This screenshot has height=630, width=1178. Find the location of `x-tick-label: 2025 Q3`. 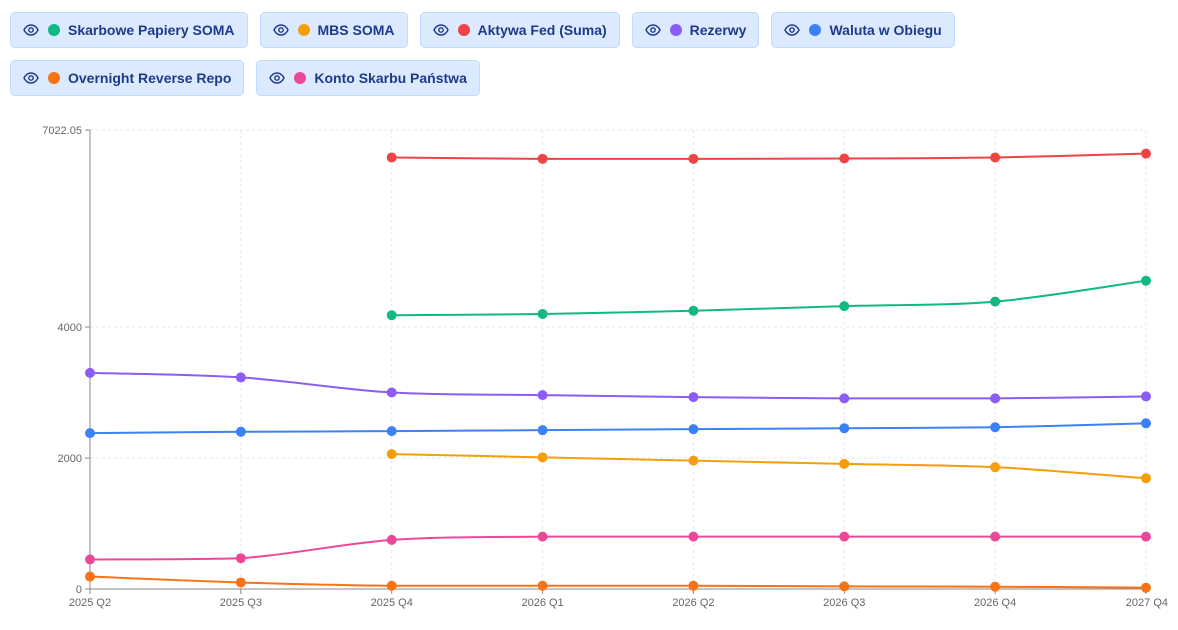

x-tick-label: 2025 Q3 is located at coordinates (241, 603).